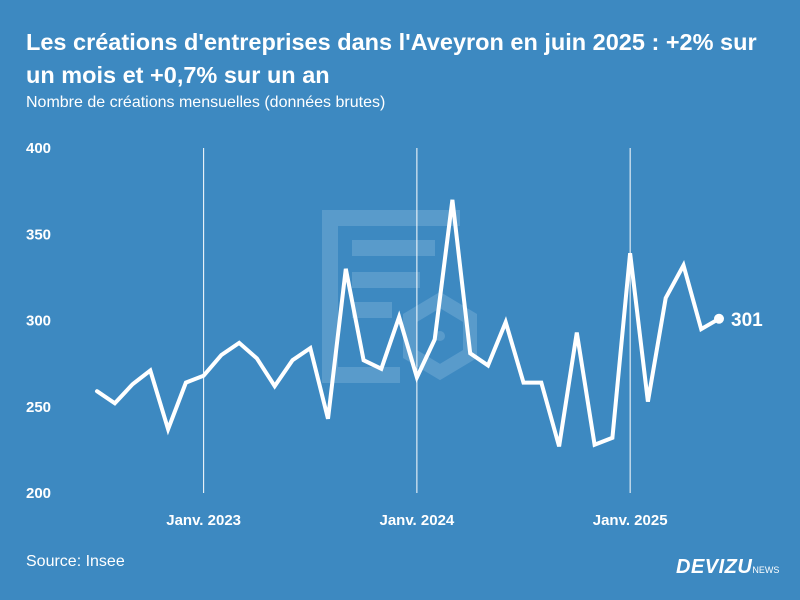  I want to click on y-tick-label: 350, so click(38, 234).